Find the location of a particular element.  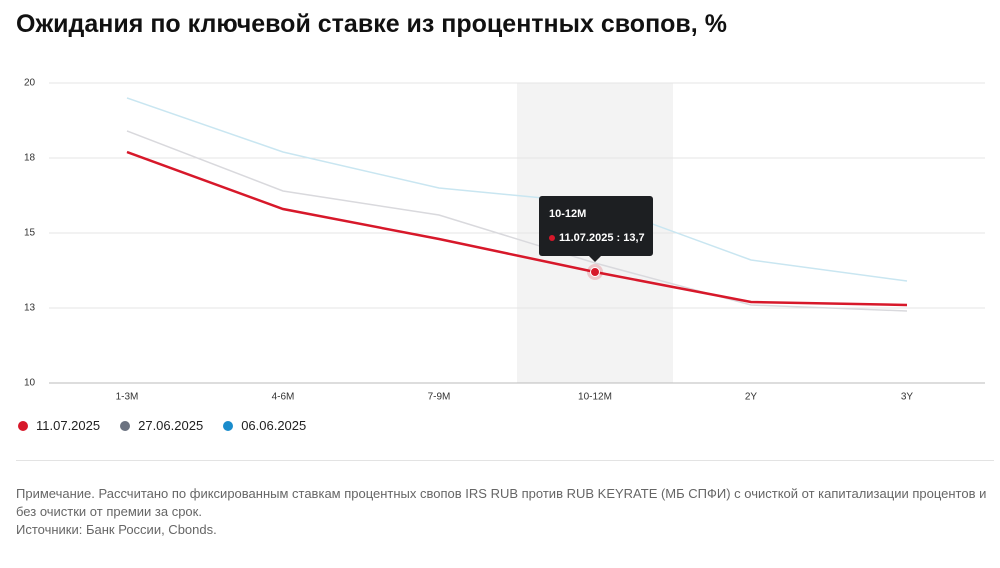

tooltip-series: 11.07.2025 is located at coordinates (586, 238).